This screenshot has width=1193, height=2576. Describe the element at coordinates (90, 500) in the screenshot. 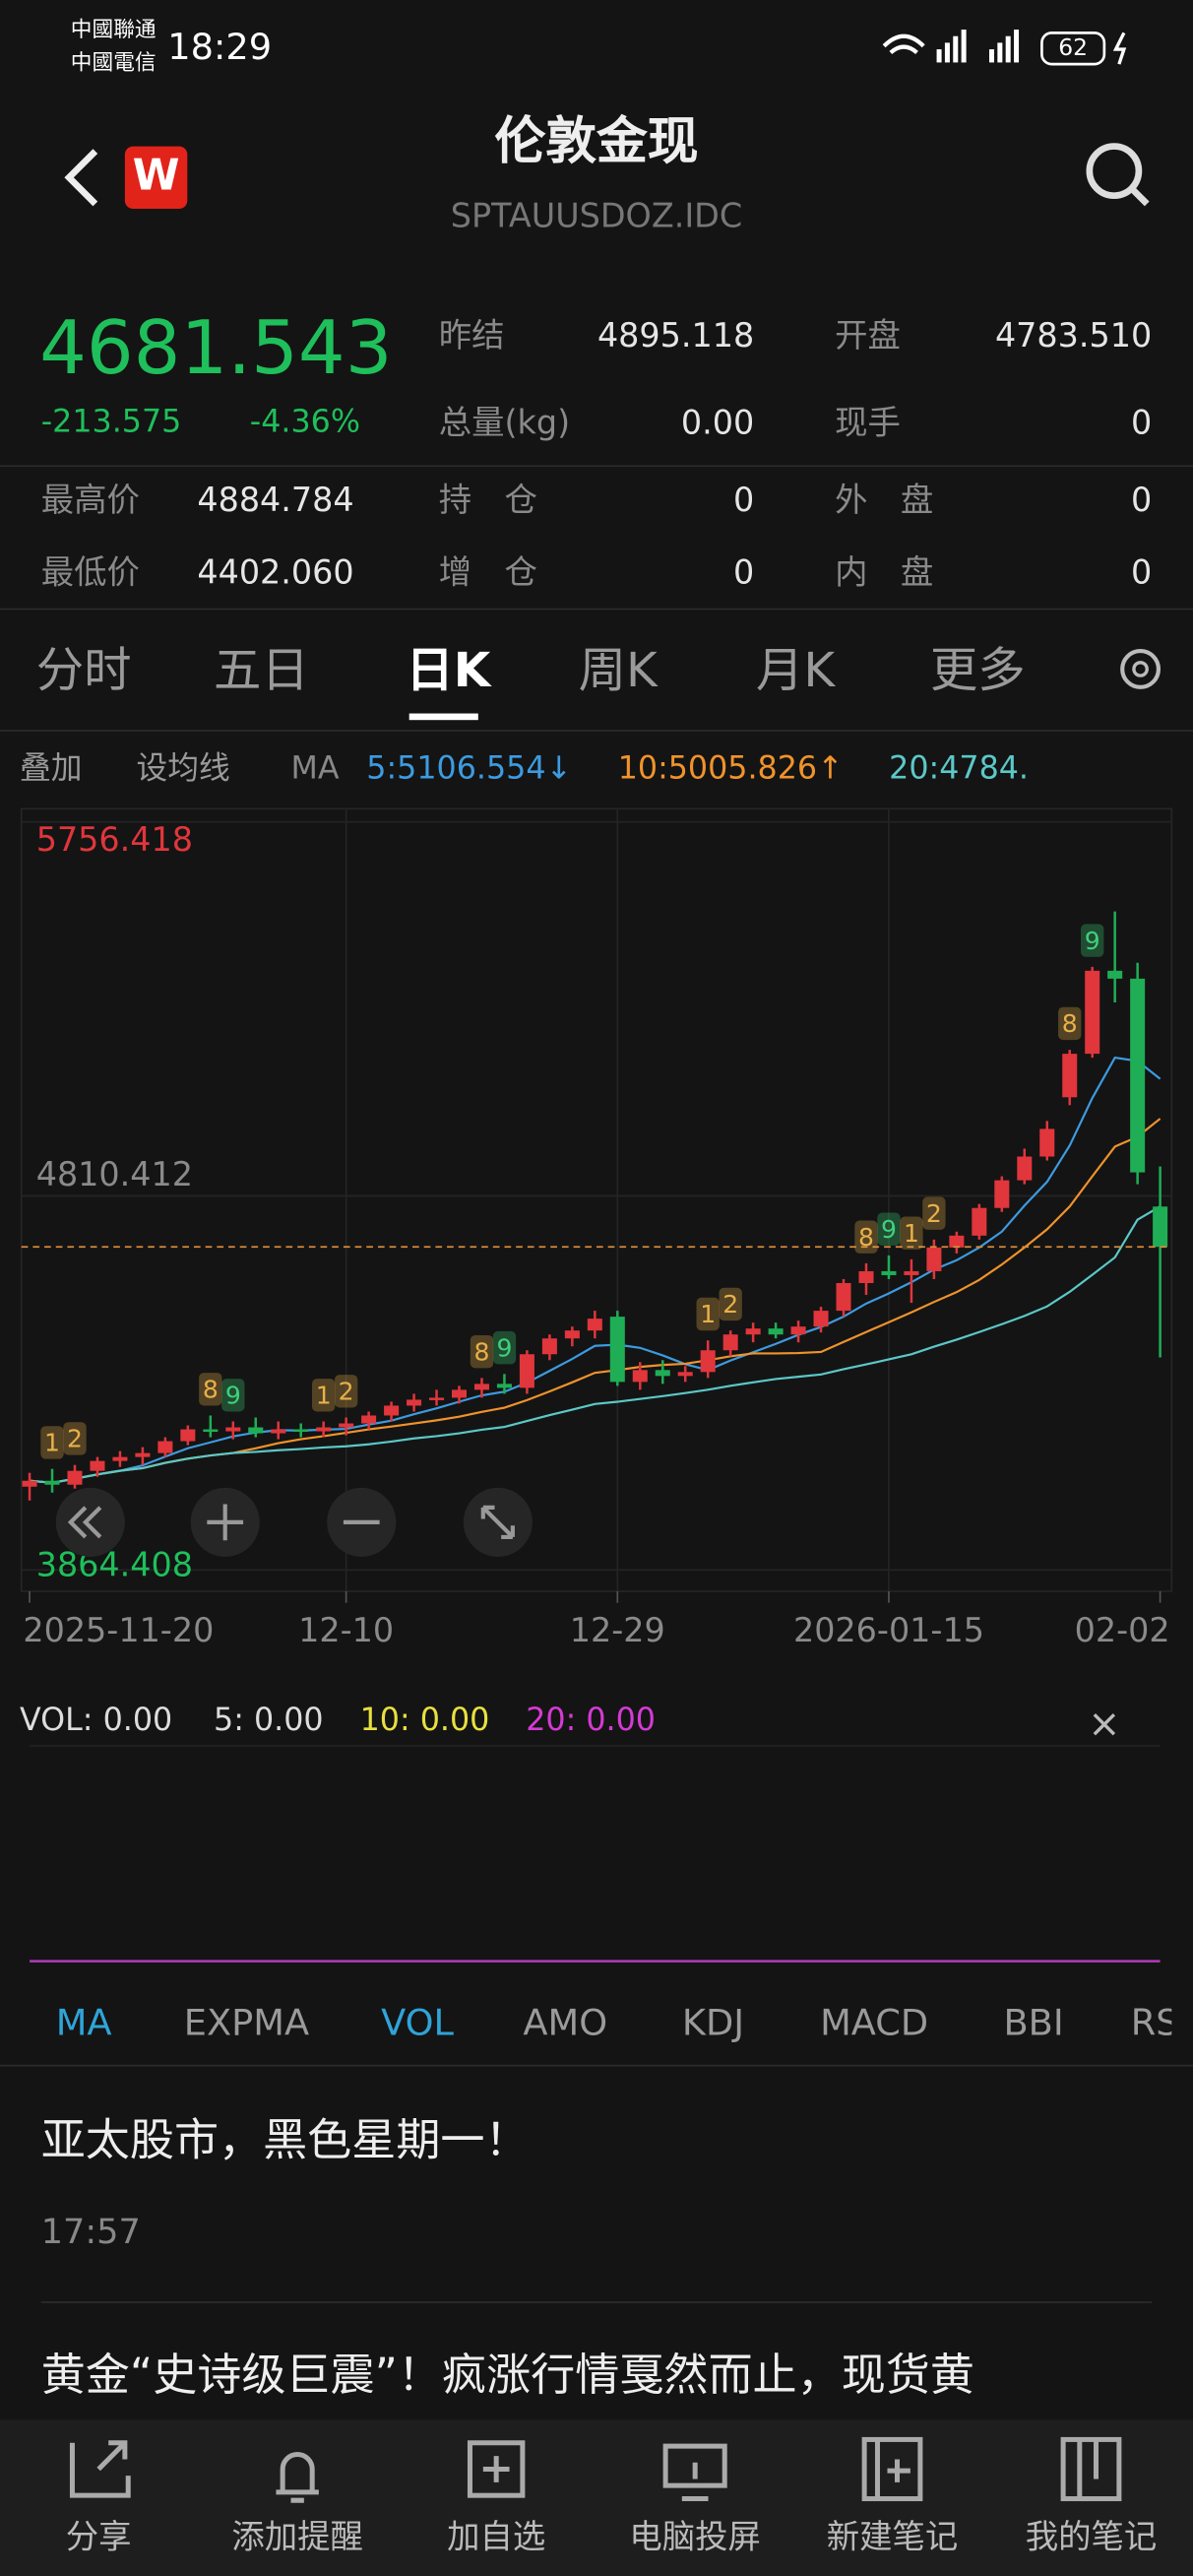

I see `field-label: 最高价` at that location.